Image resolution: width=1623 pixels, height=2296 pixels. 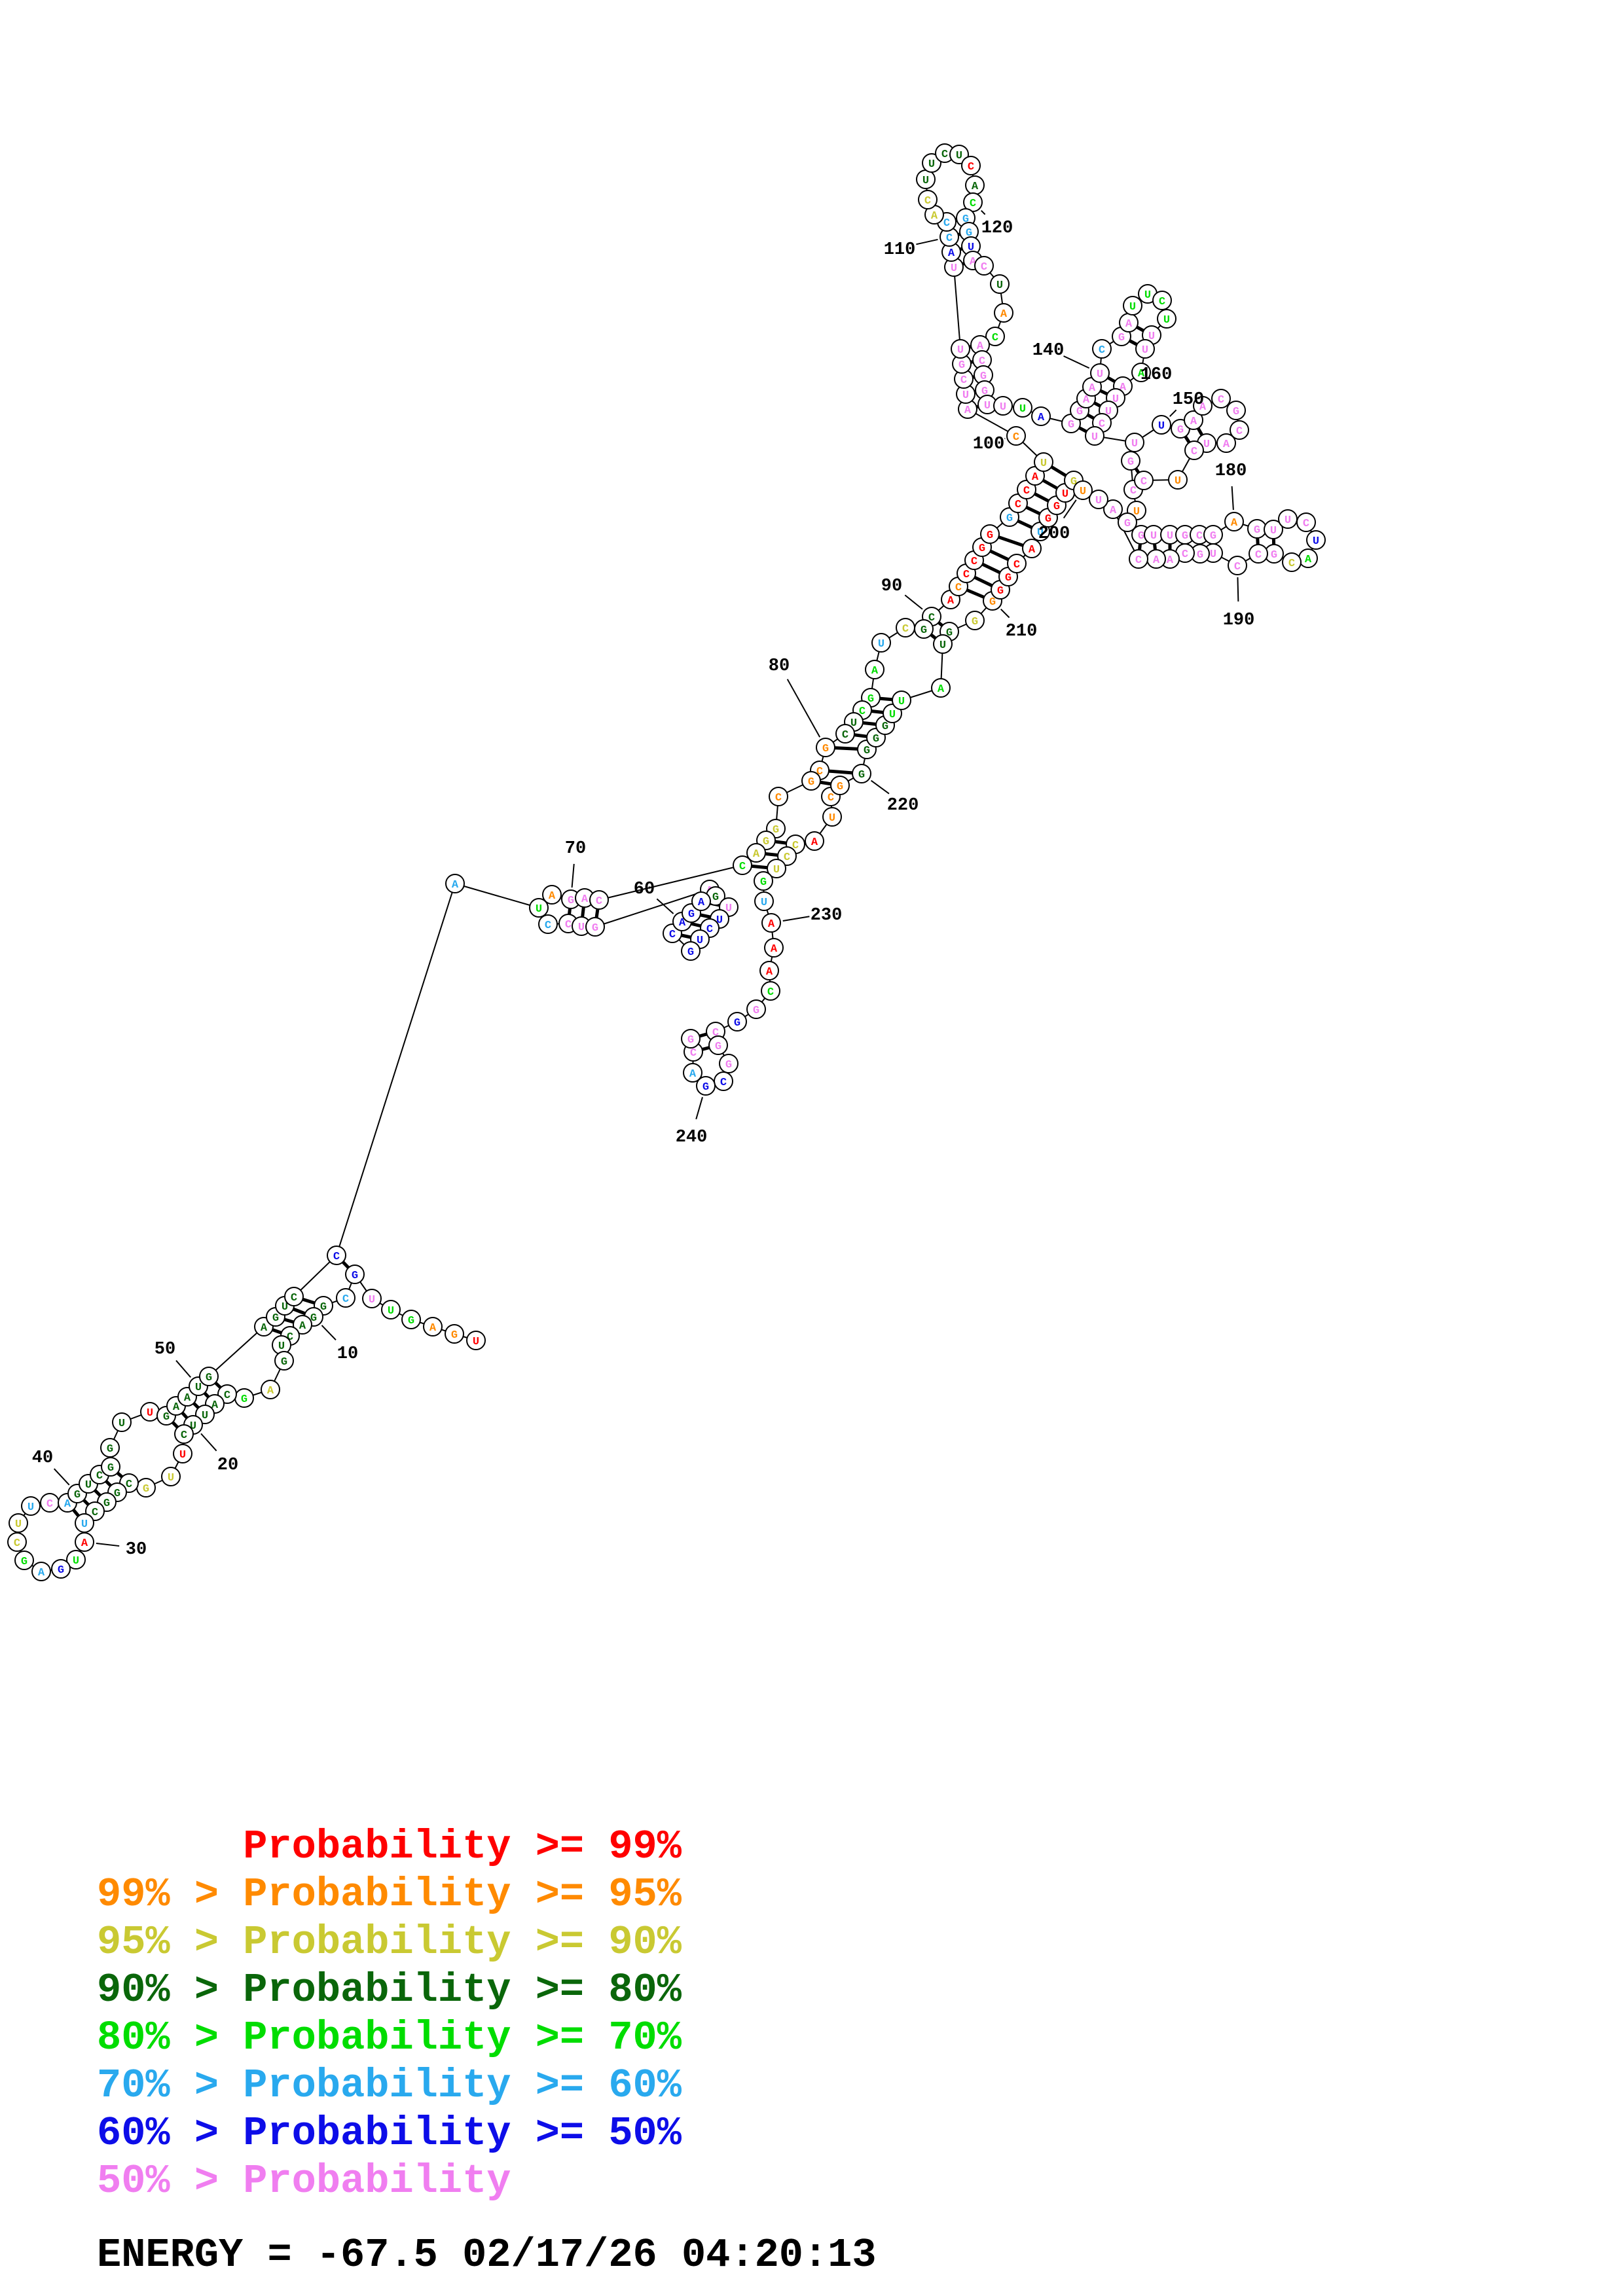 What do you see at coordinates (389, 1990) in the screenshot?
I see `legend-line: 90% > Probability >= 80%` at bounding box center [389, 1990].